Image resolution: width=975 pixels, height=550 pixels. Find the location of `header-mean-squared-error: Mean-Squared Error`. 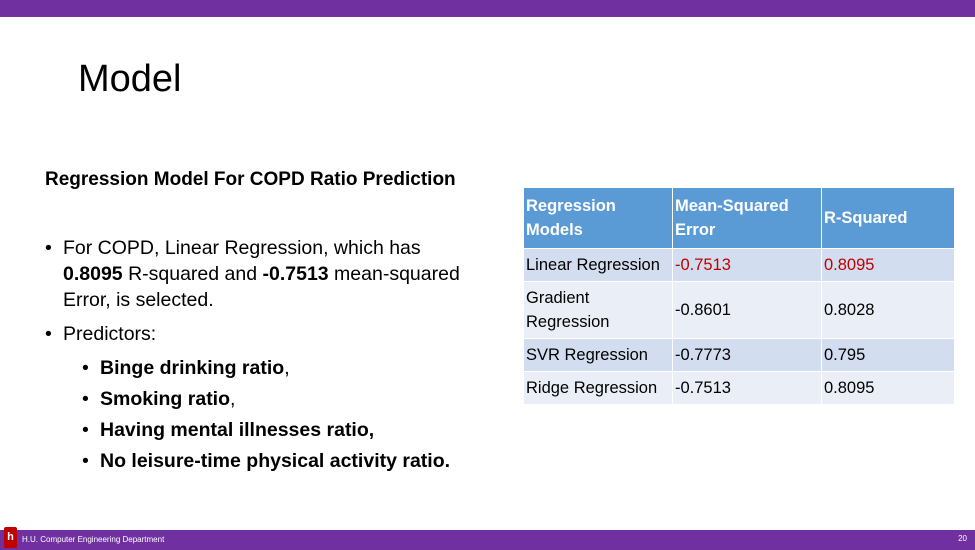

header-mean-squared-error: Mean-Squared Error is located at coordinates (747, 218).